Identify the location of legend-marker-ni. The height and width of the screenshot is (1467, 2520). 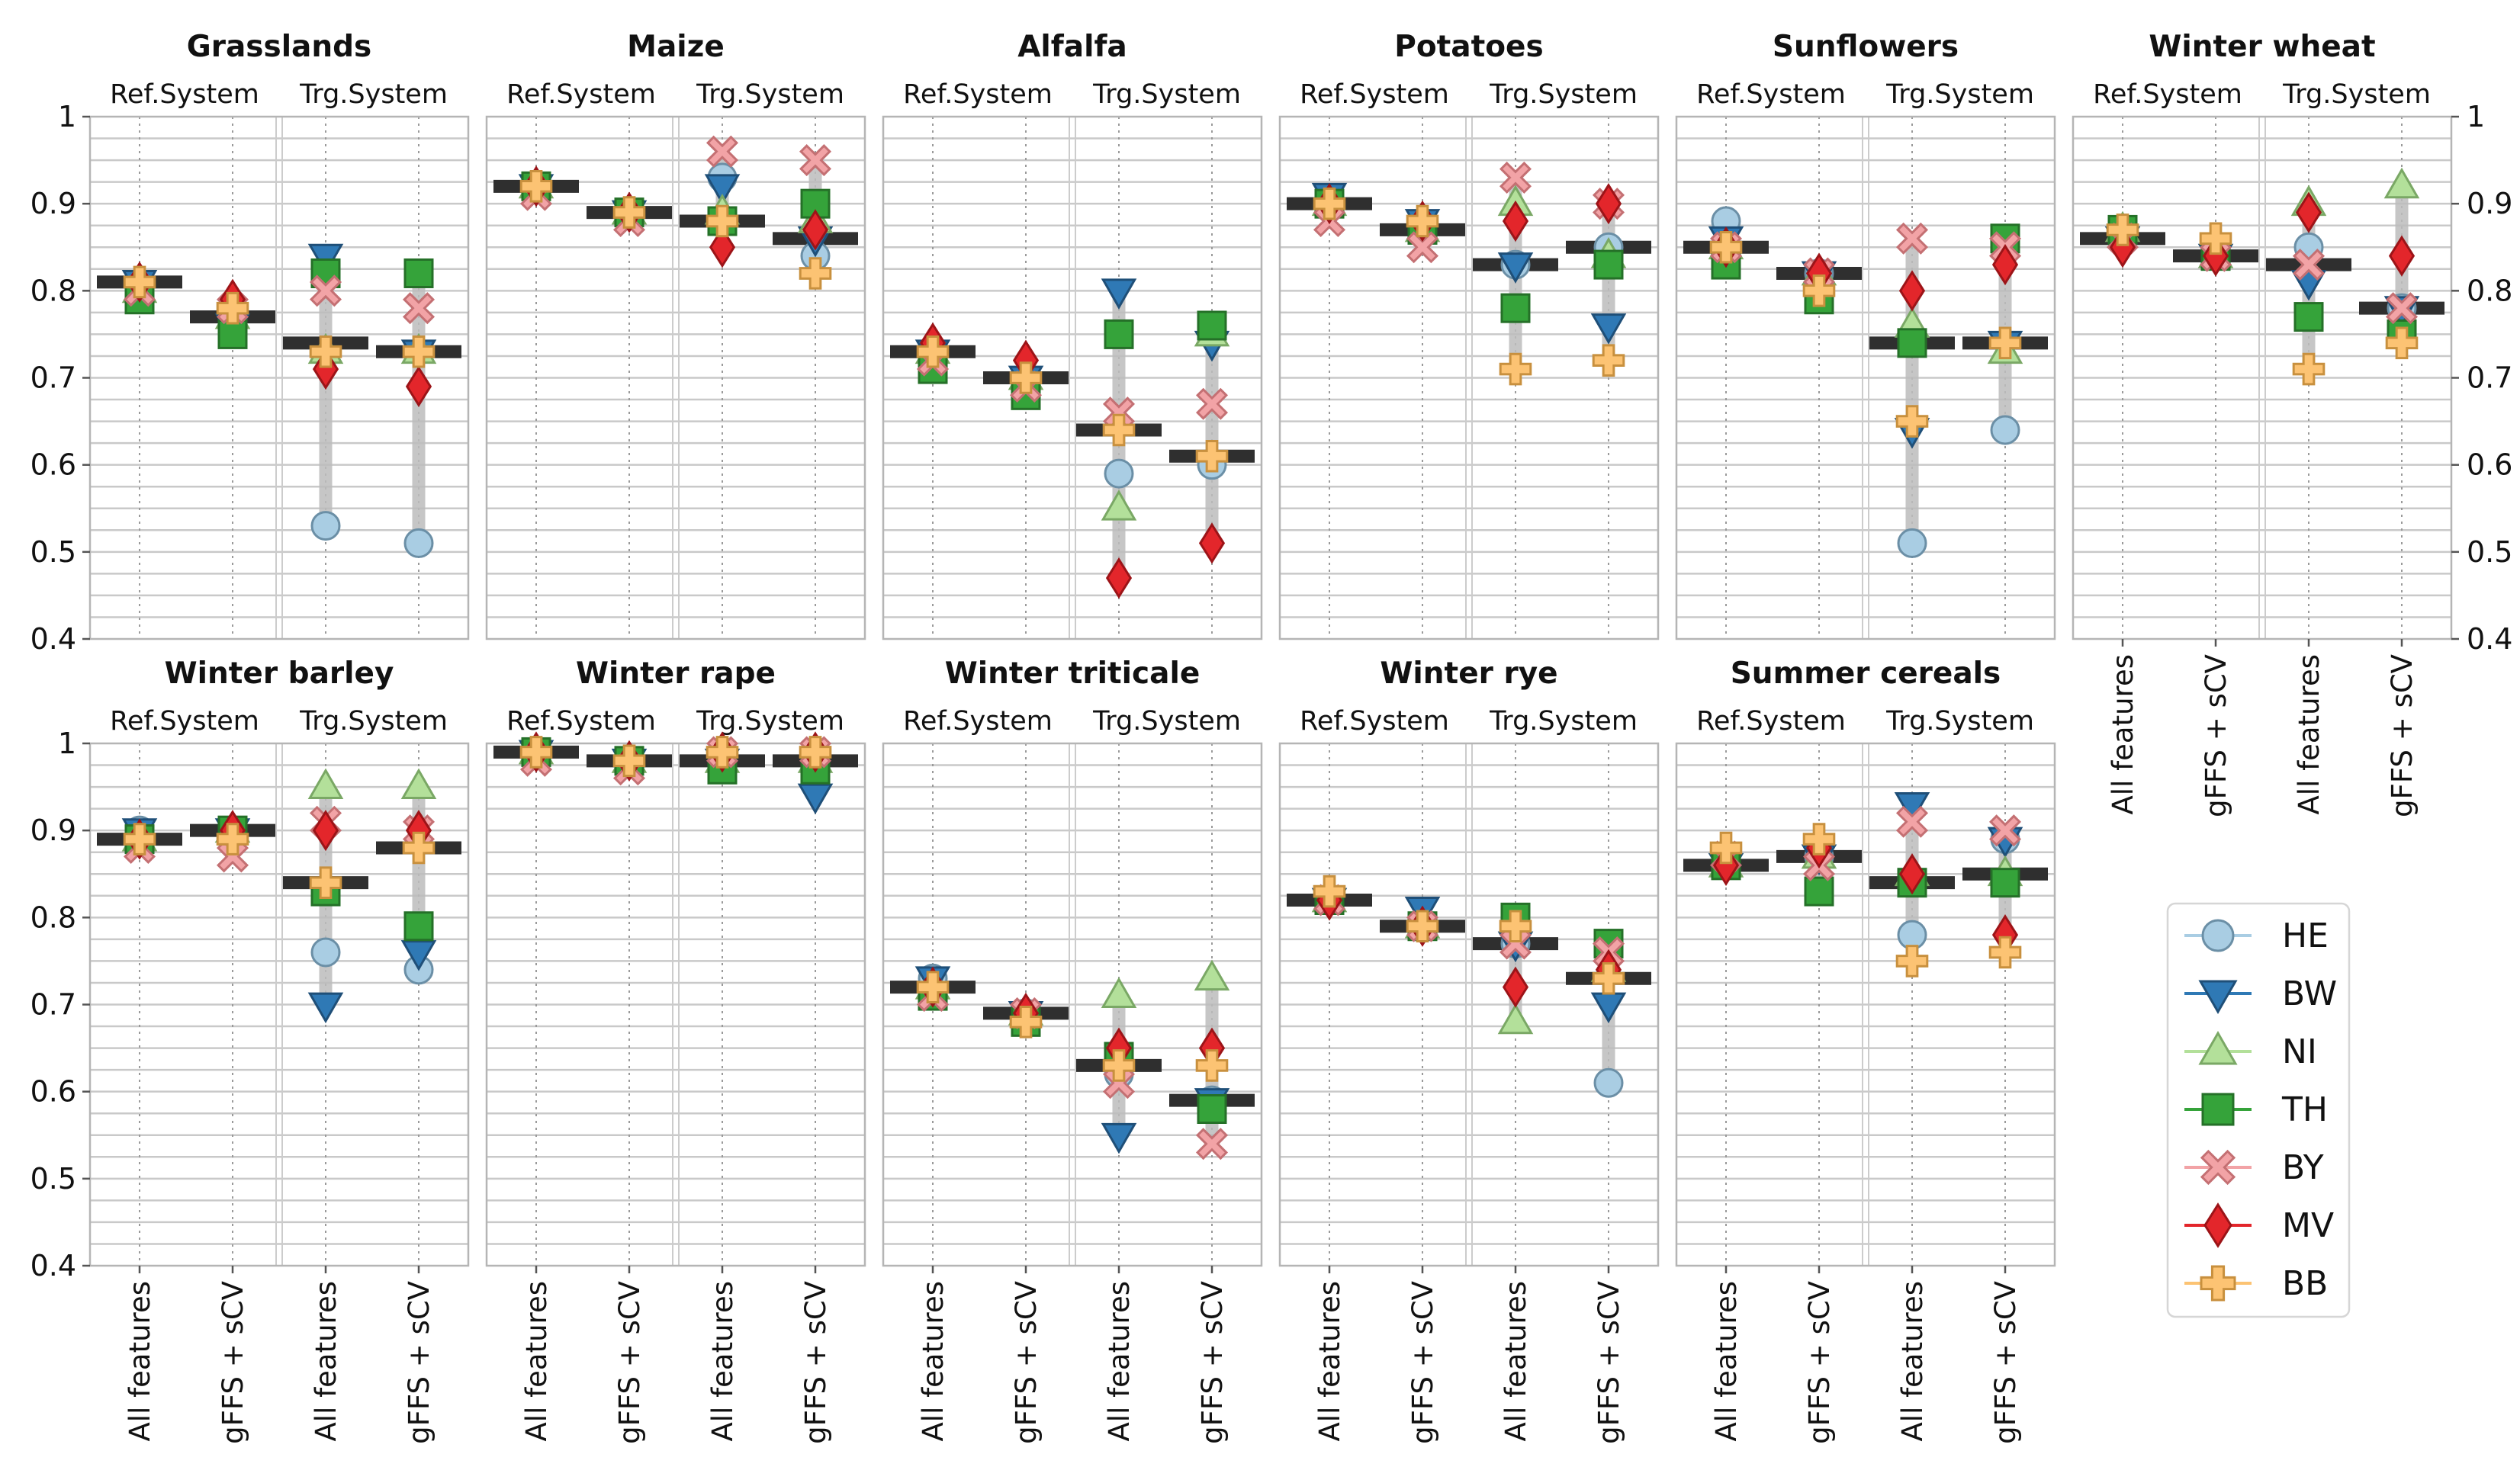
(2218, 1047).